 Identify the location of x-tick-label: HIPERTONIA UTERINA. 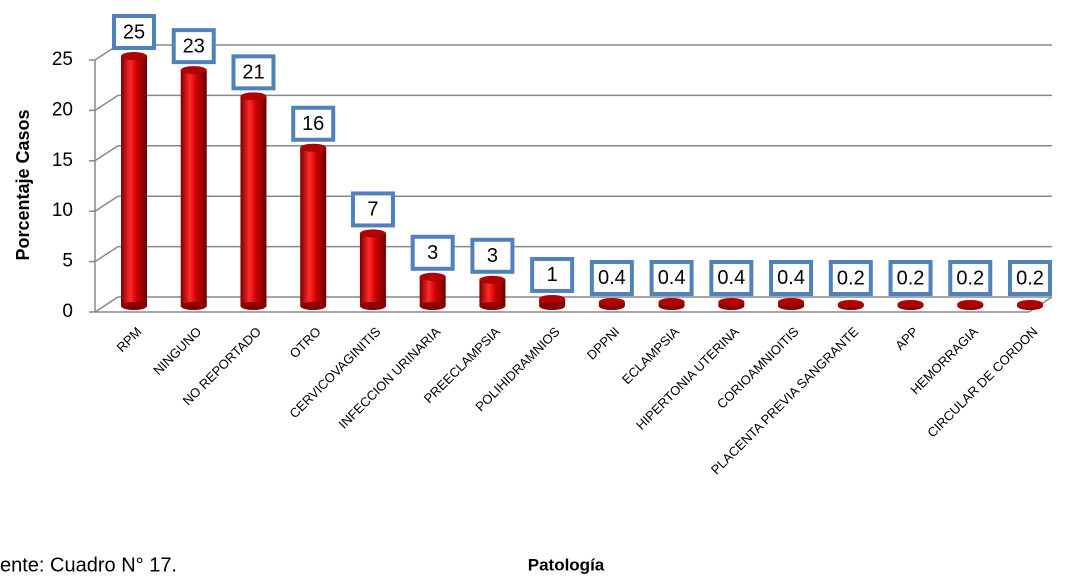
(687, 378).